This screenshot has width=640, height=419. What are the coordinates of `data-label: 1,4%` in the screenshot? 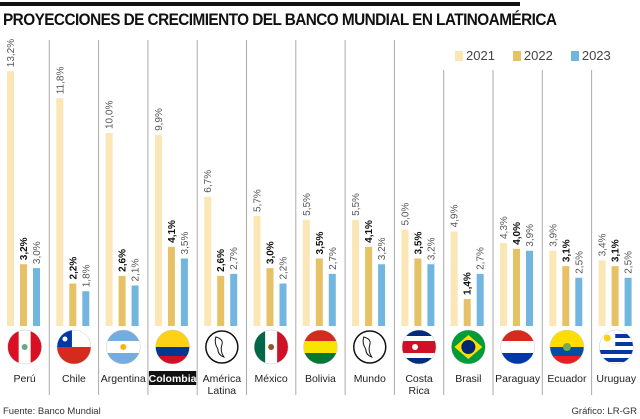 It's located at (468, 283).